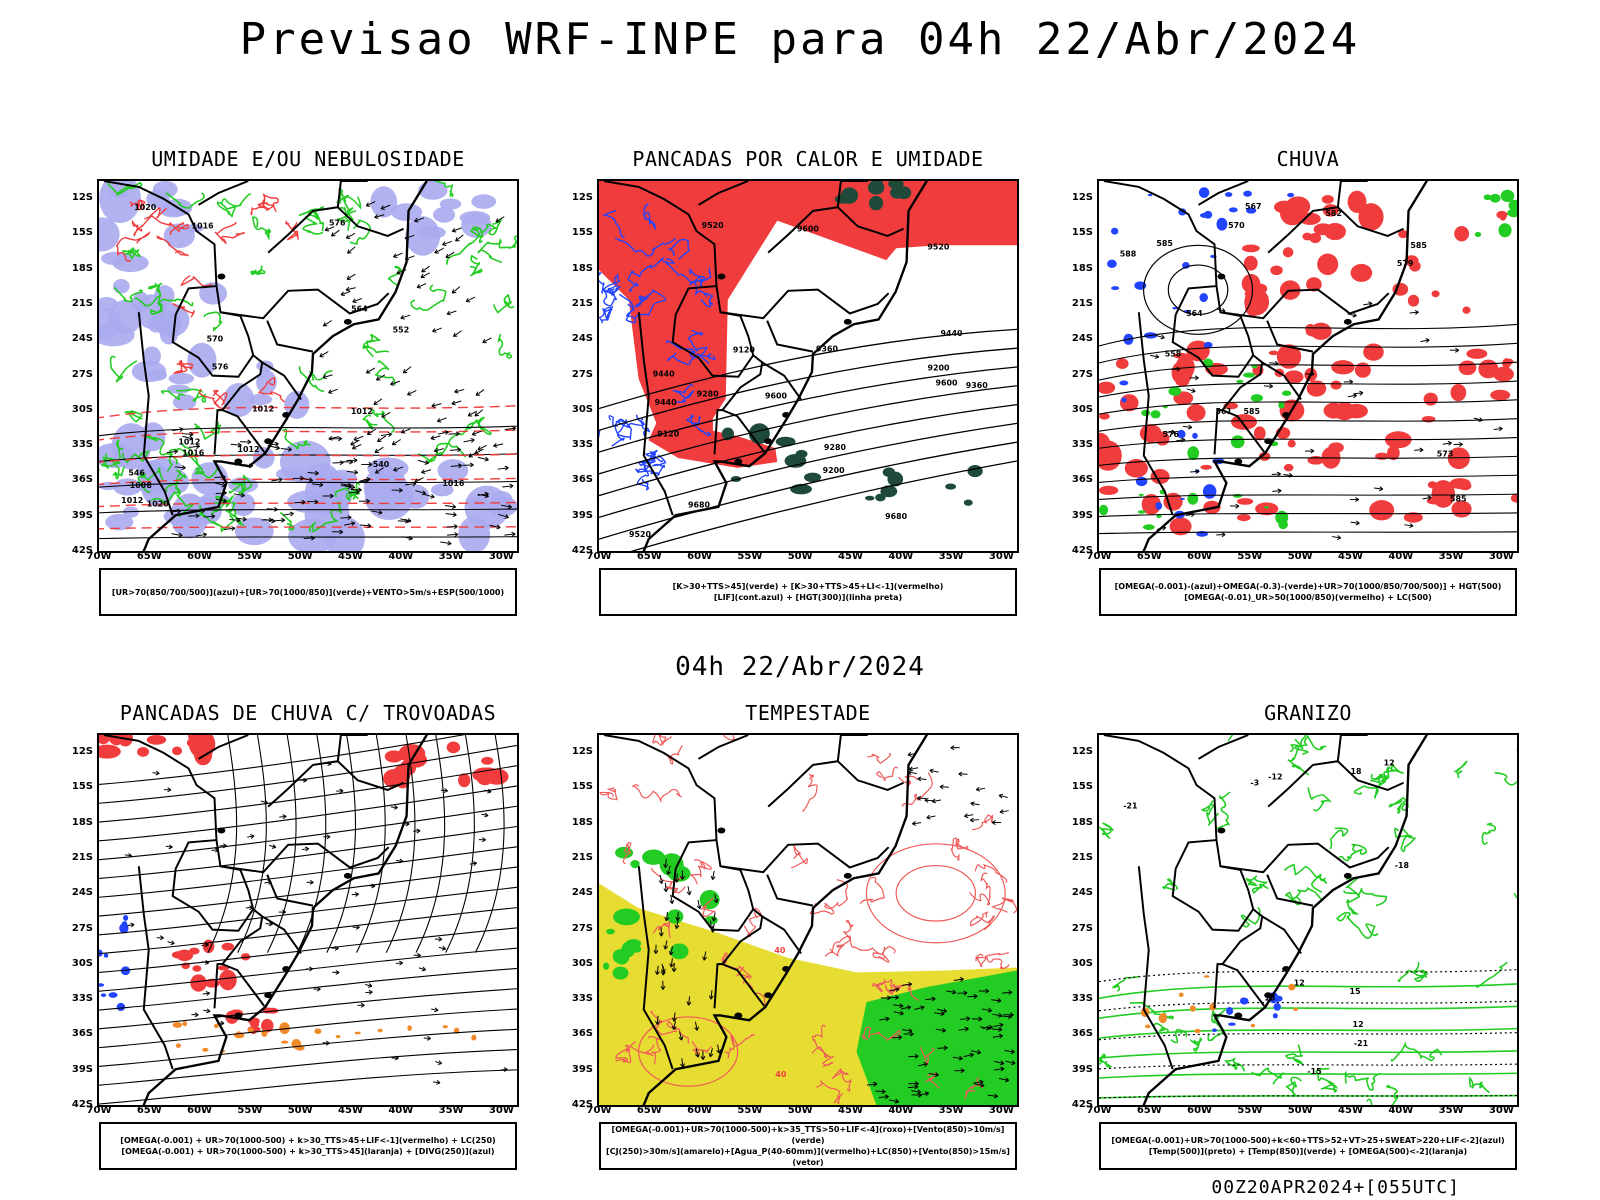  I want to click on contour-label: 585, so click(1418, 245).